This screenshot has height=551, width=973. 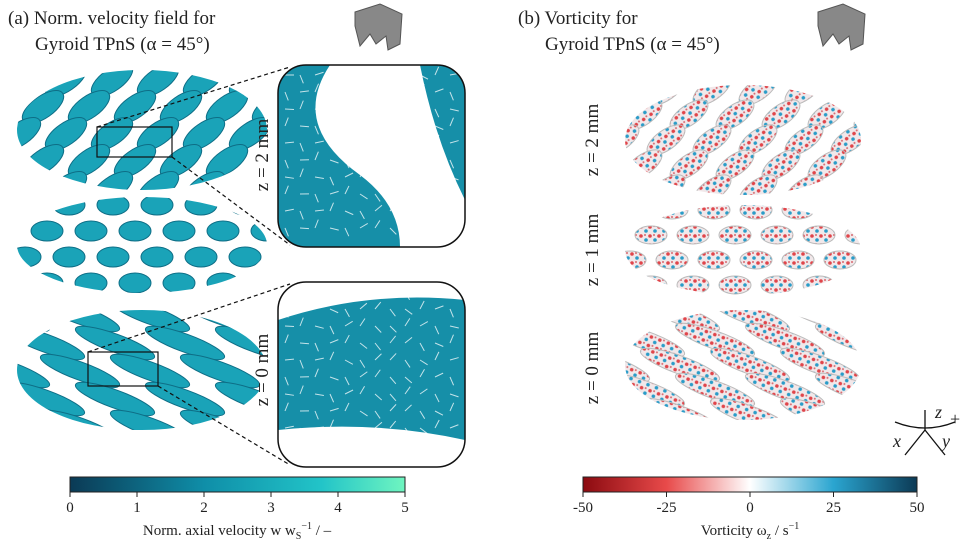 What do you see at coordinates (743, 140) in the screenshot?
I see `field` at bounding box center [743, 140].